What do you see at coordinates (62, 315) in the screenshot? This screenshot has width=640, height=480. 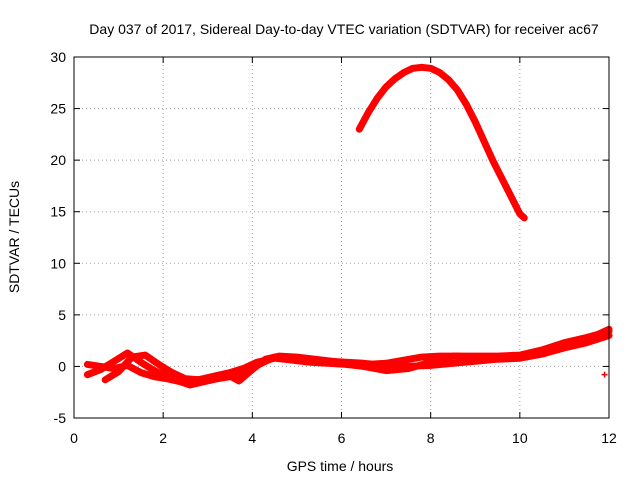 I see `y-tick-label: 5` at bounding box center [62, 315].